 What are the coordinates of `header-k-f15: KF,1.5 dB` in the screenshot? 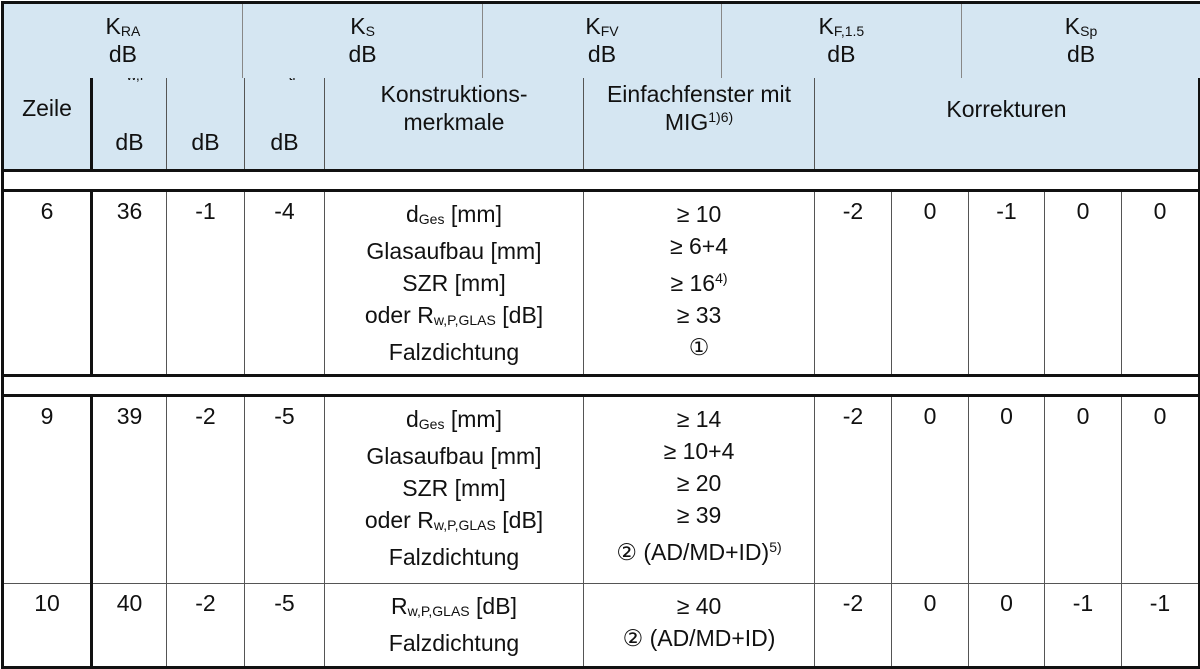 It's located at (841, 40).